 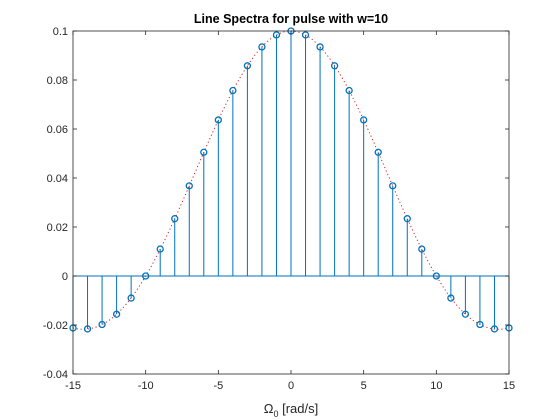 I want to click on y-tick-label: 0.06, so click(x=57, y=130).